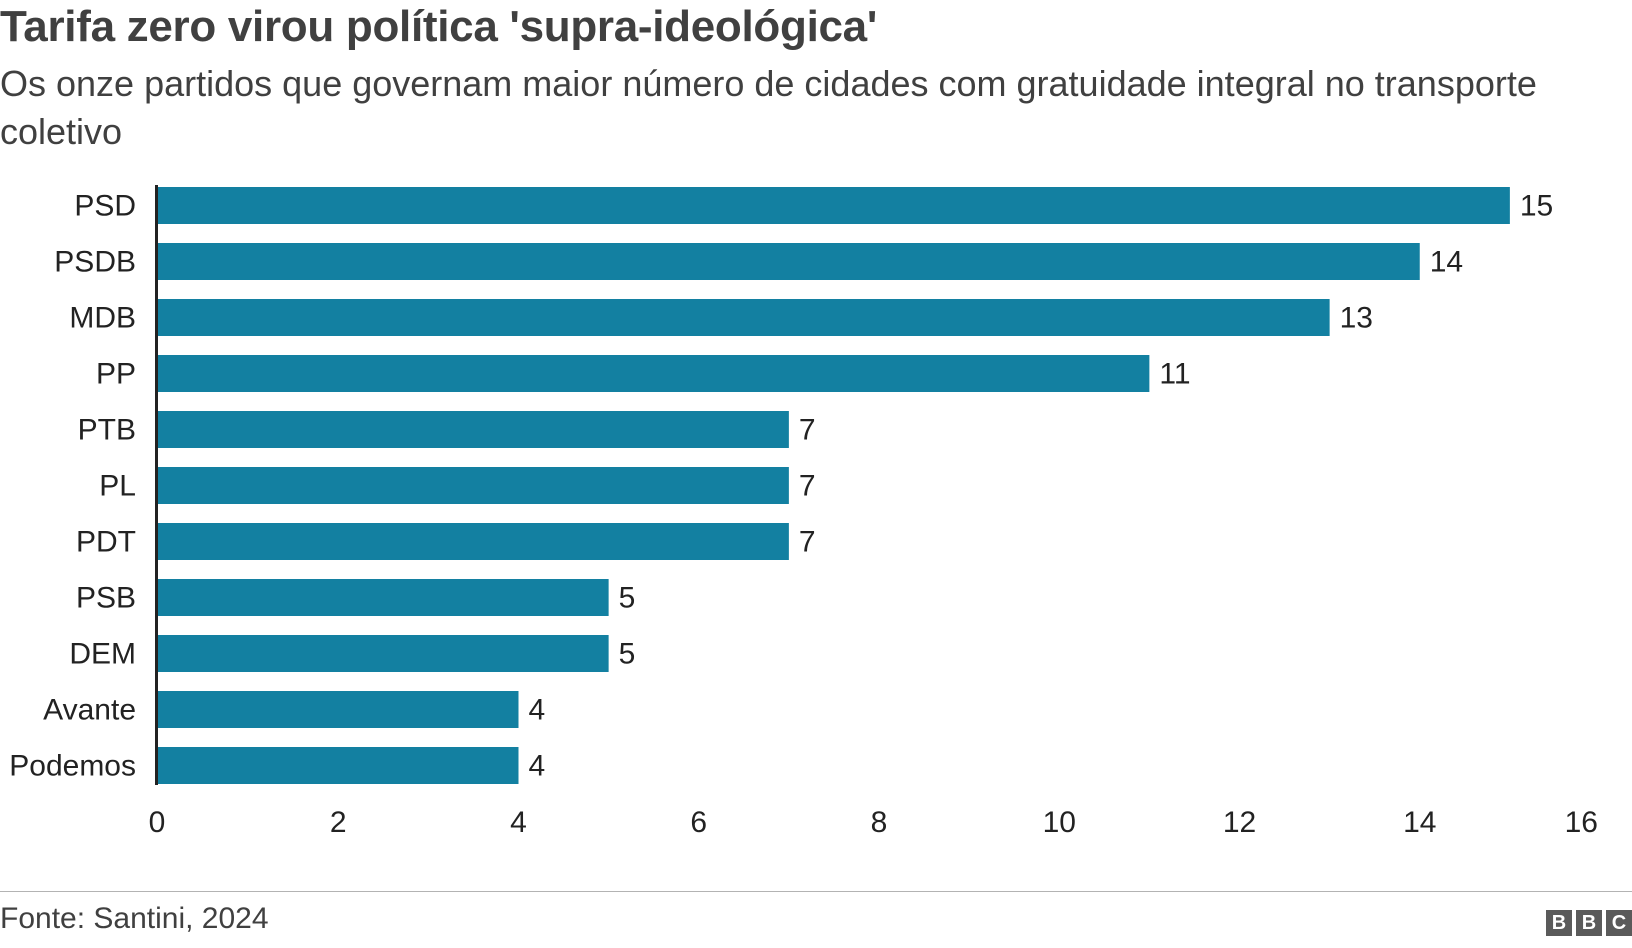 This screenshot has height=948, width=1632. What do you see at coordinates (879, 822) in the screenshot?
I see `x-tick-label: 8` at bounding box center [879, 822].